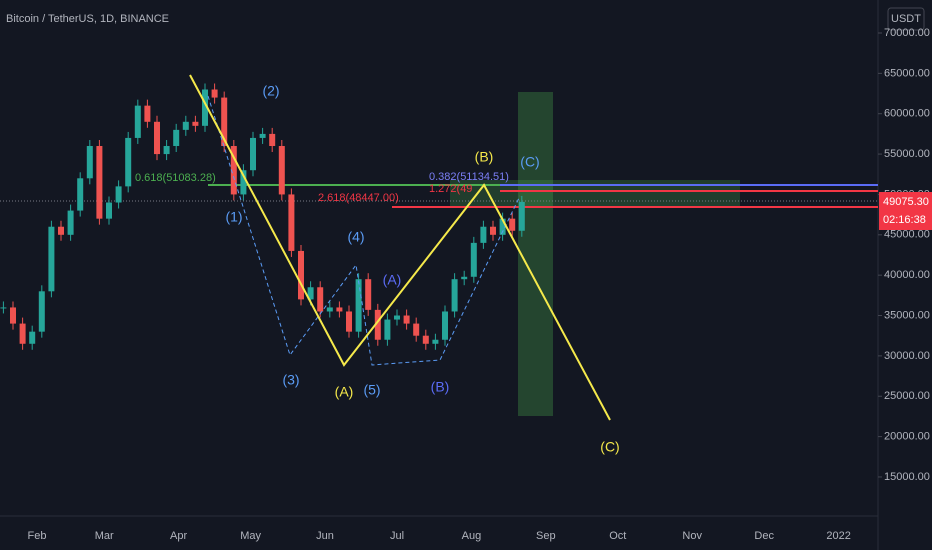 This screenshot has width=932, height=550. I want to click on currency: USDT, so click(906, 19).